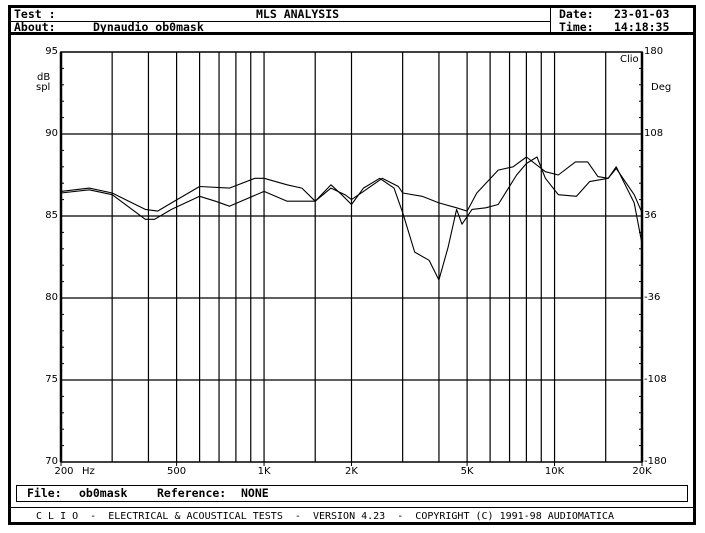 The width and height of the screenshot is (705, 533). Describe the element at coordinates (351, 471) in the screenshot. I see `x-tick-label: 2K` at that location.